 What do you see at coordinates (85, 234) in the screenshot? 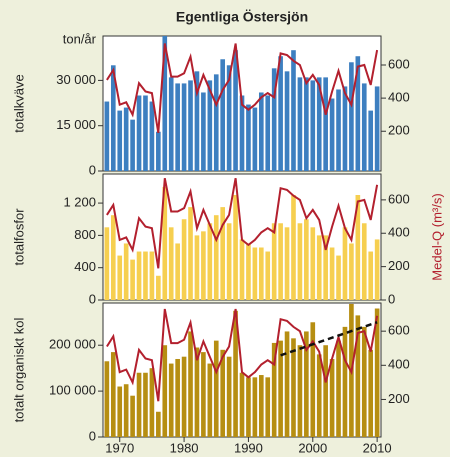
I see `y-tick-label: 800` at bounding box center [85, 234].